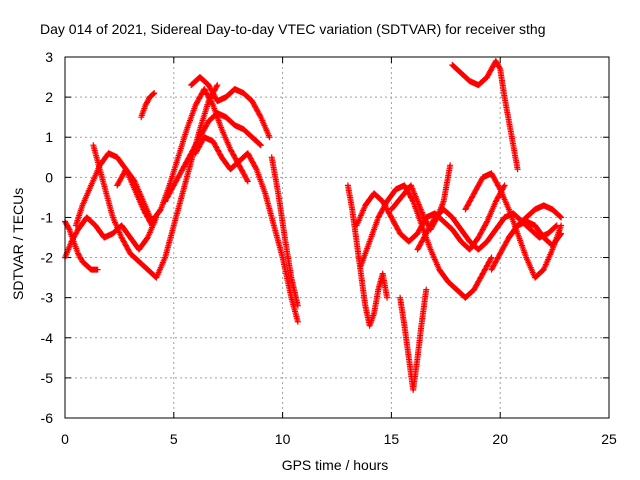 The height and width of the screenshot is (480, 640). What do you see at coordinates (18, 243) in the screenshot?
I see `y-axis-label: SDTVAR / TECUs` at bounding box center [18, 243].